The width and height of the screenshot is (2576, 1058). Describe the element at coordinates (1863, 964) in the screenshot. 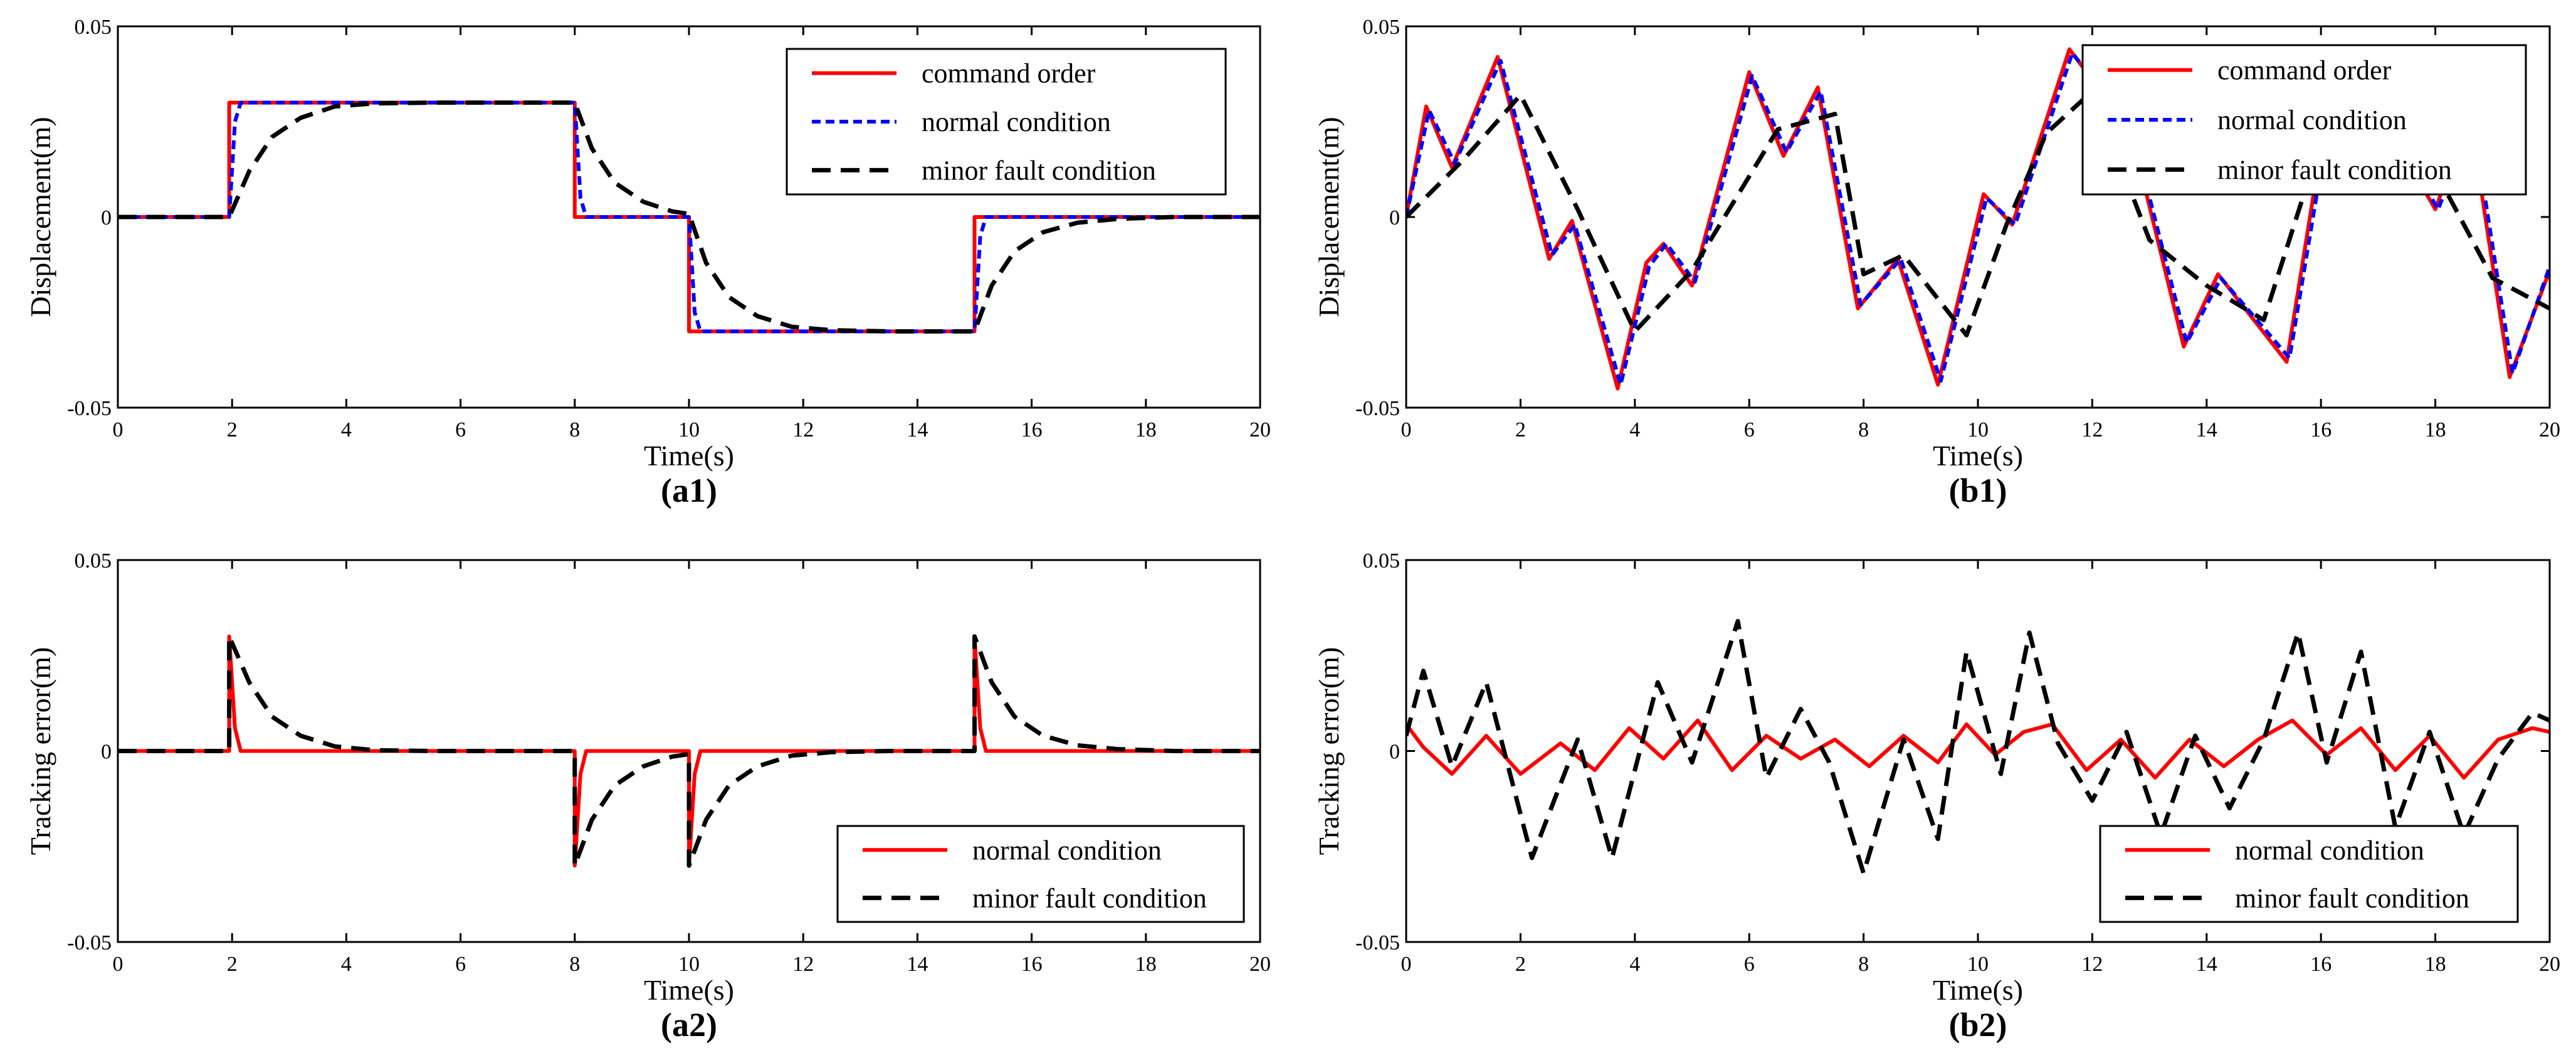

I see `x-tick-label-b2-4: 8` at that location.